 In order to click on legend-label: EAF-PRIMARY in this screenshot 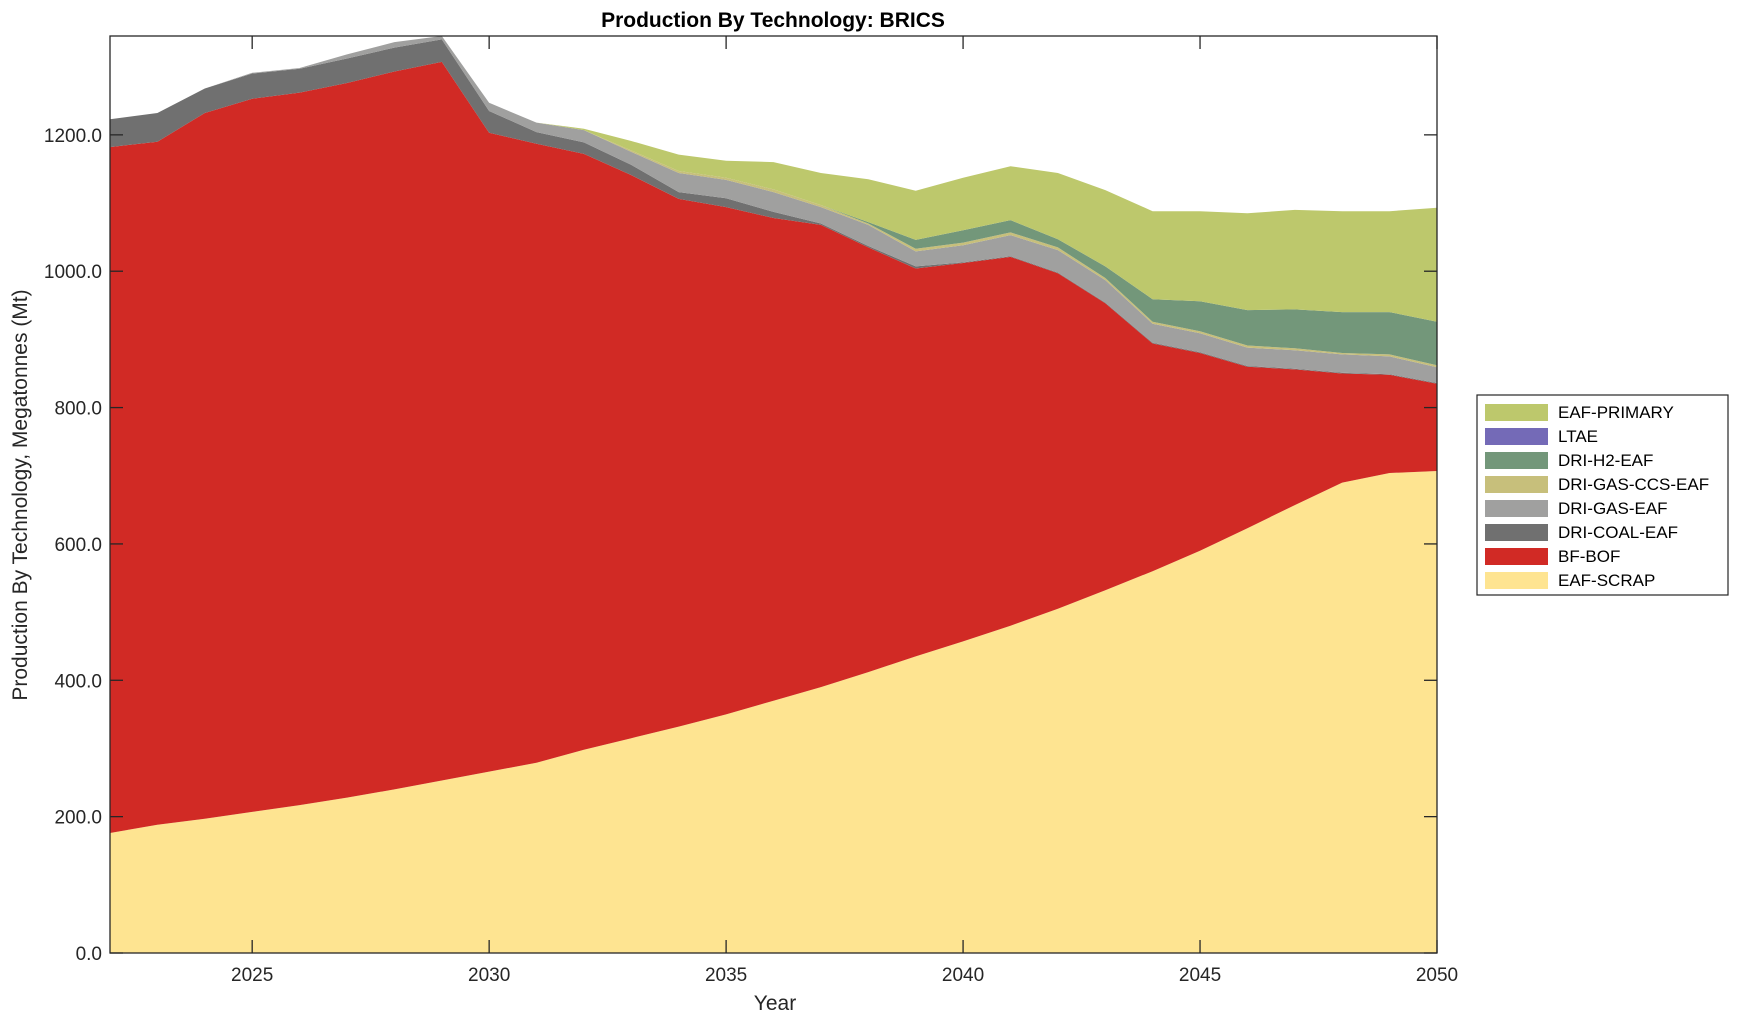, I will do `click(1616, 412)`.